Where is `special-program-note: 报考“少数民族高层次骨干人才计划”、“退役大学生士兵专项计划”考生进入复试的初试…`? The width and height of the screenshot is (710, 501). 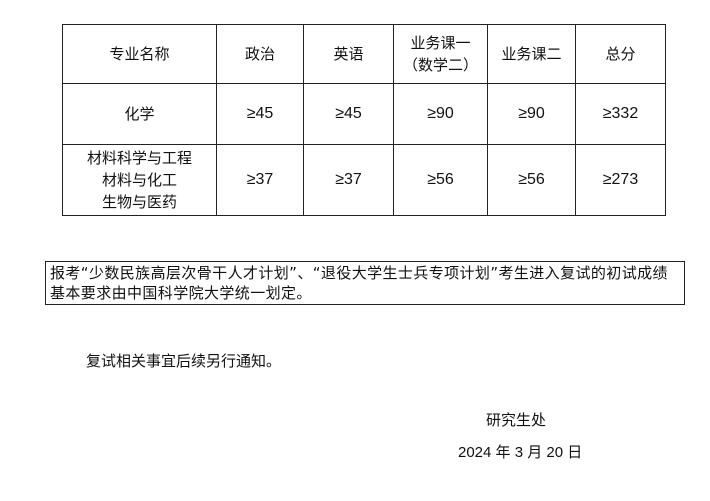
special-program-note: 报考“少数民族高层次骨干人才计划”、“退役大学生士兵专项计划”考生进入复试的初试… is located at coordinates (365, 283).